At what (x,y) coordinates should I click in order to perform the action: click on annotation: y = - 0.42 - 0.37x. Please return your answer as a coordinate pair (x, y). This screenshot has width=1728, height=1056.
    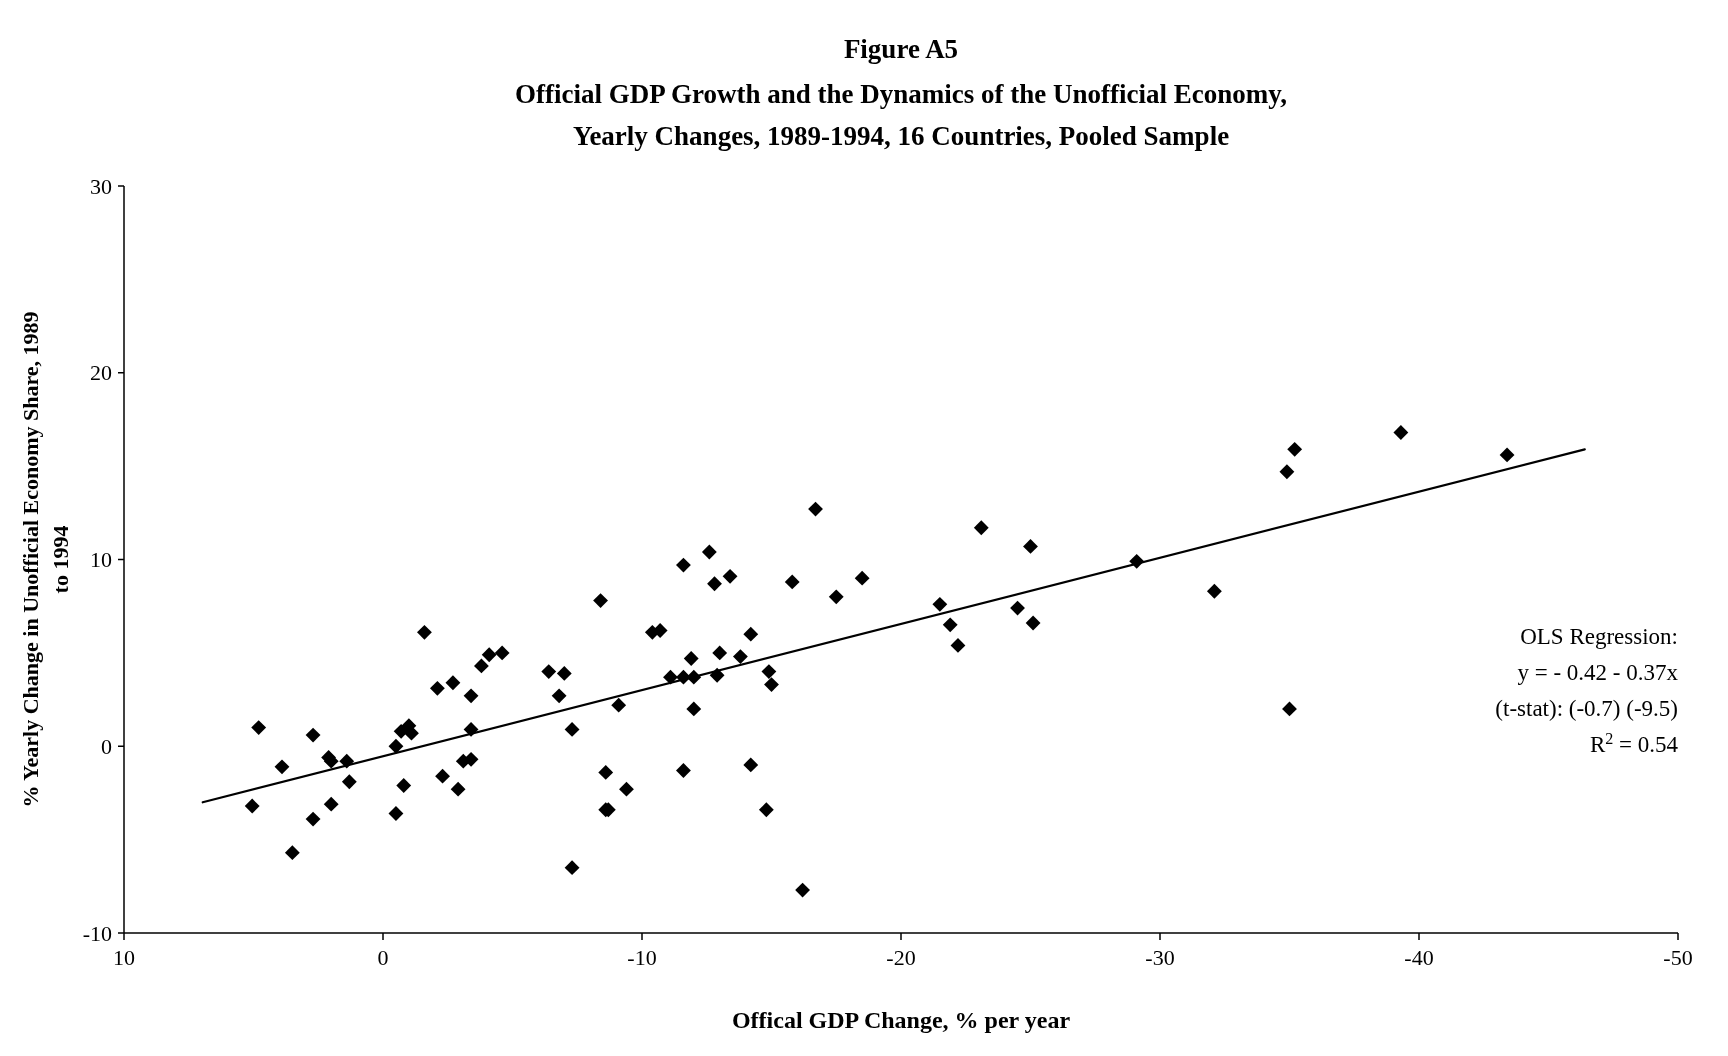
    Looking at the image, I should click on (1598, 672).